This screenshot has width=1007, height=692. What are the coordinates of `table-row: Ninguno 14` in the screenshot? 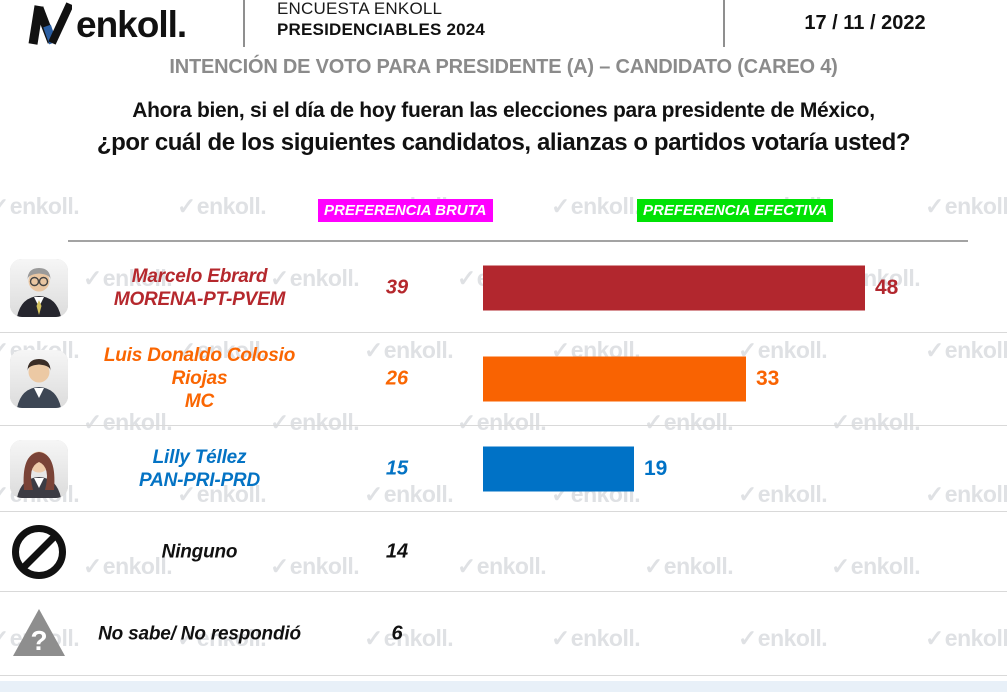 It's located at (503, 552).